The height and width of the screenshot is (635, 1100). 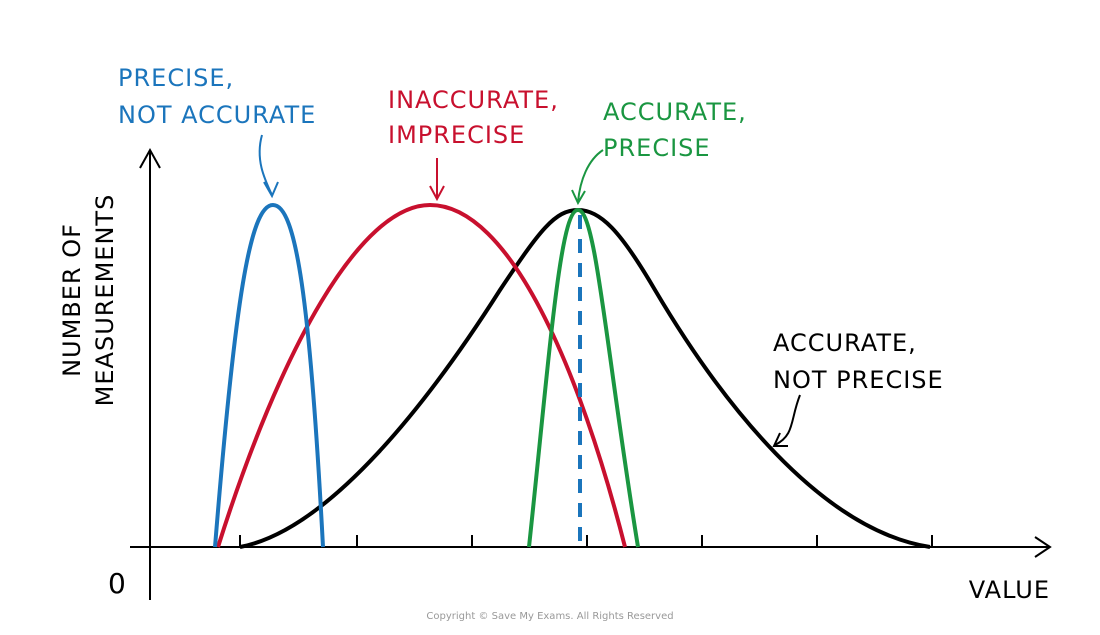 What do you see at coordinates (176, 78) in the screenshot?
I see `curve-label: PRECISE,` at bounding box center [176, 78].